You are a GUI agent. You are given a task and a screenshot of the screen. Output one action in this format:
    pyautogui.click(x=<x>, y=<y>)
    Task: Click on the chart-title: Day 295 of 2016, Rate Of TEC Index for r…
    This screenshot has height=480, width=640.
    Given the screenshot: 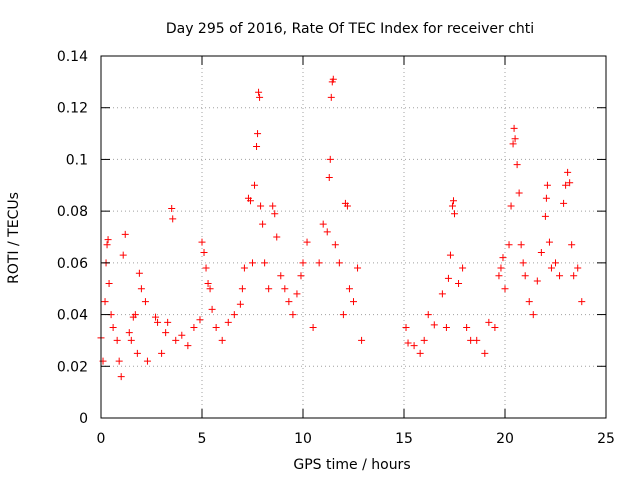 What is the action you would take?
    pyautogui.click(x=350, y=29)
    